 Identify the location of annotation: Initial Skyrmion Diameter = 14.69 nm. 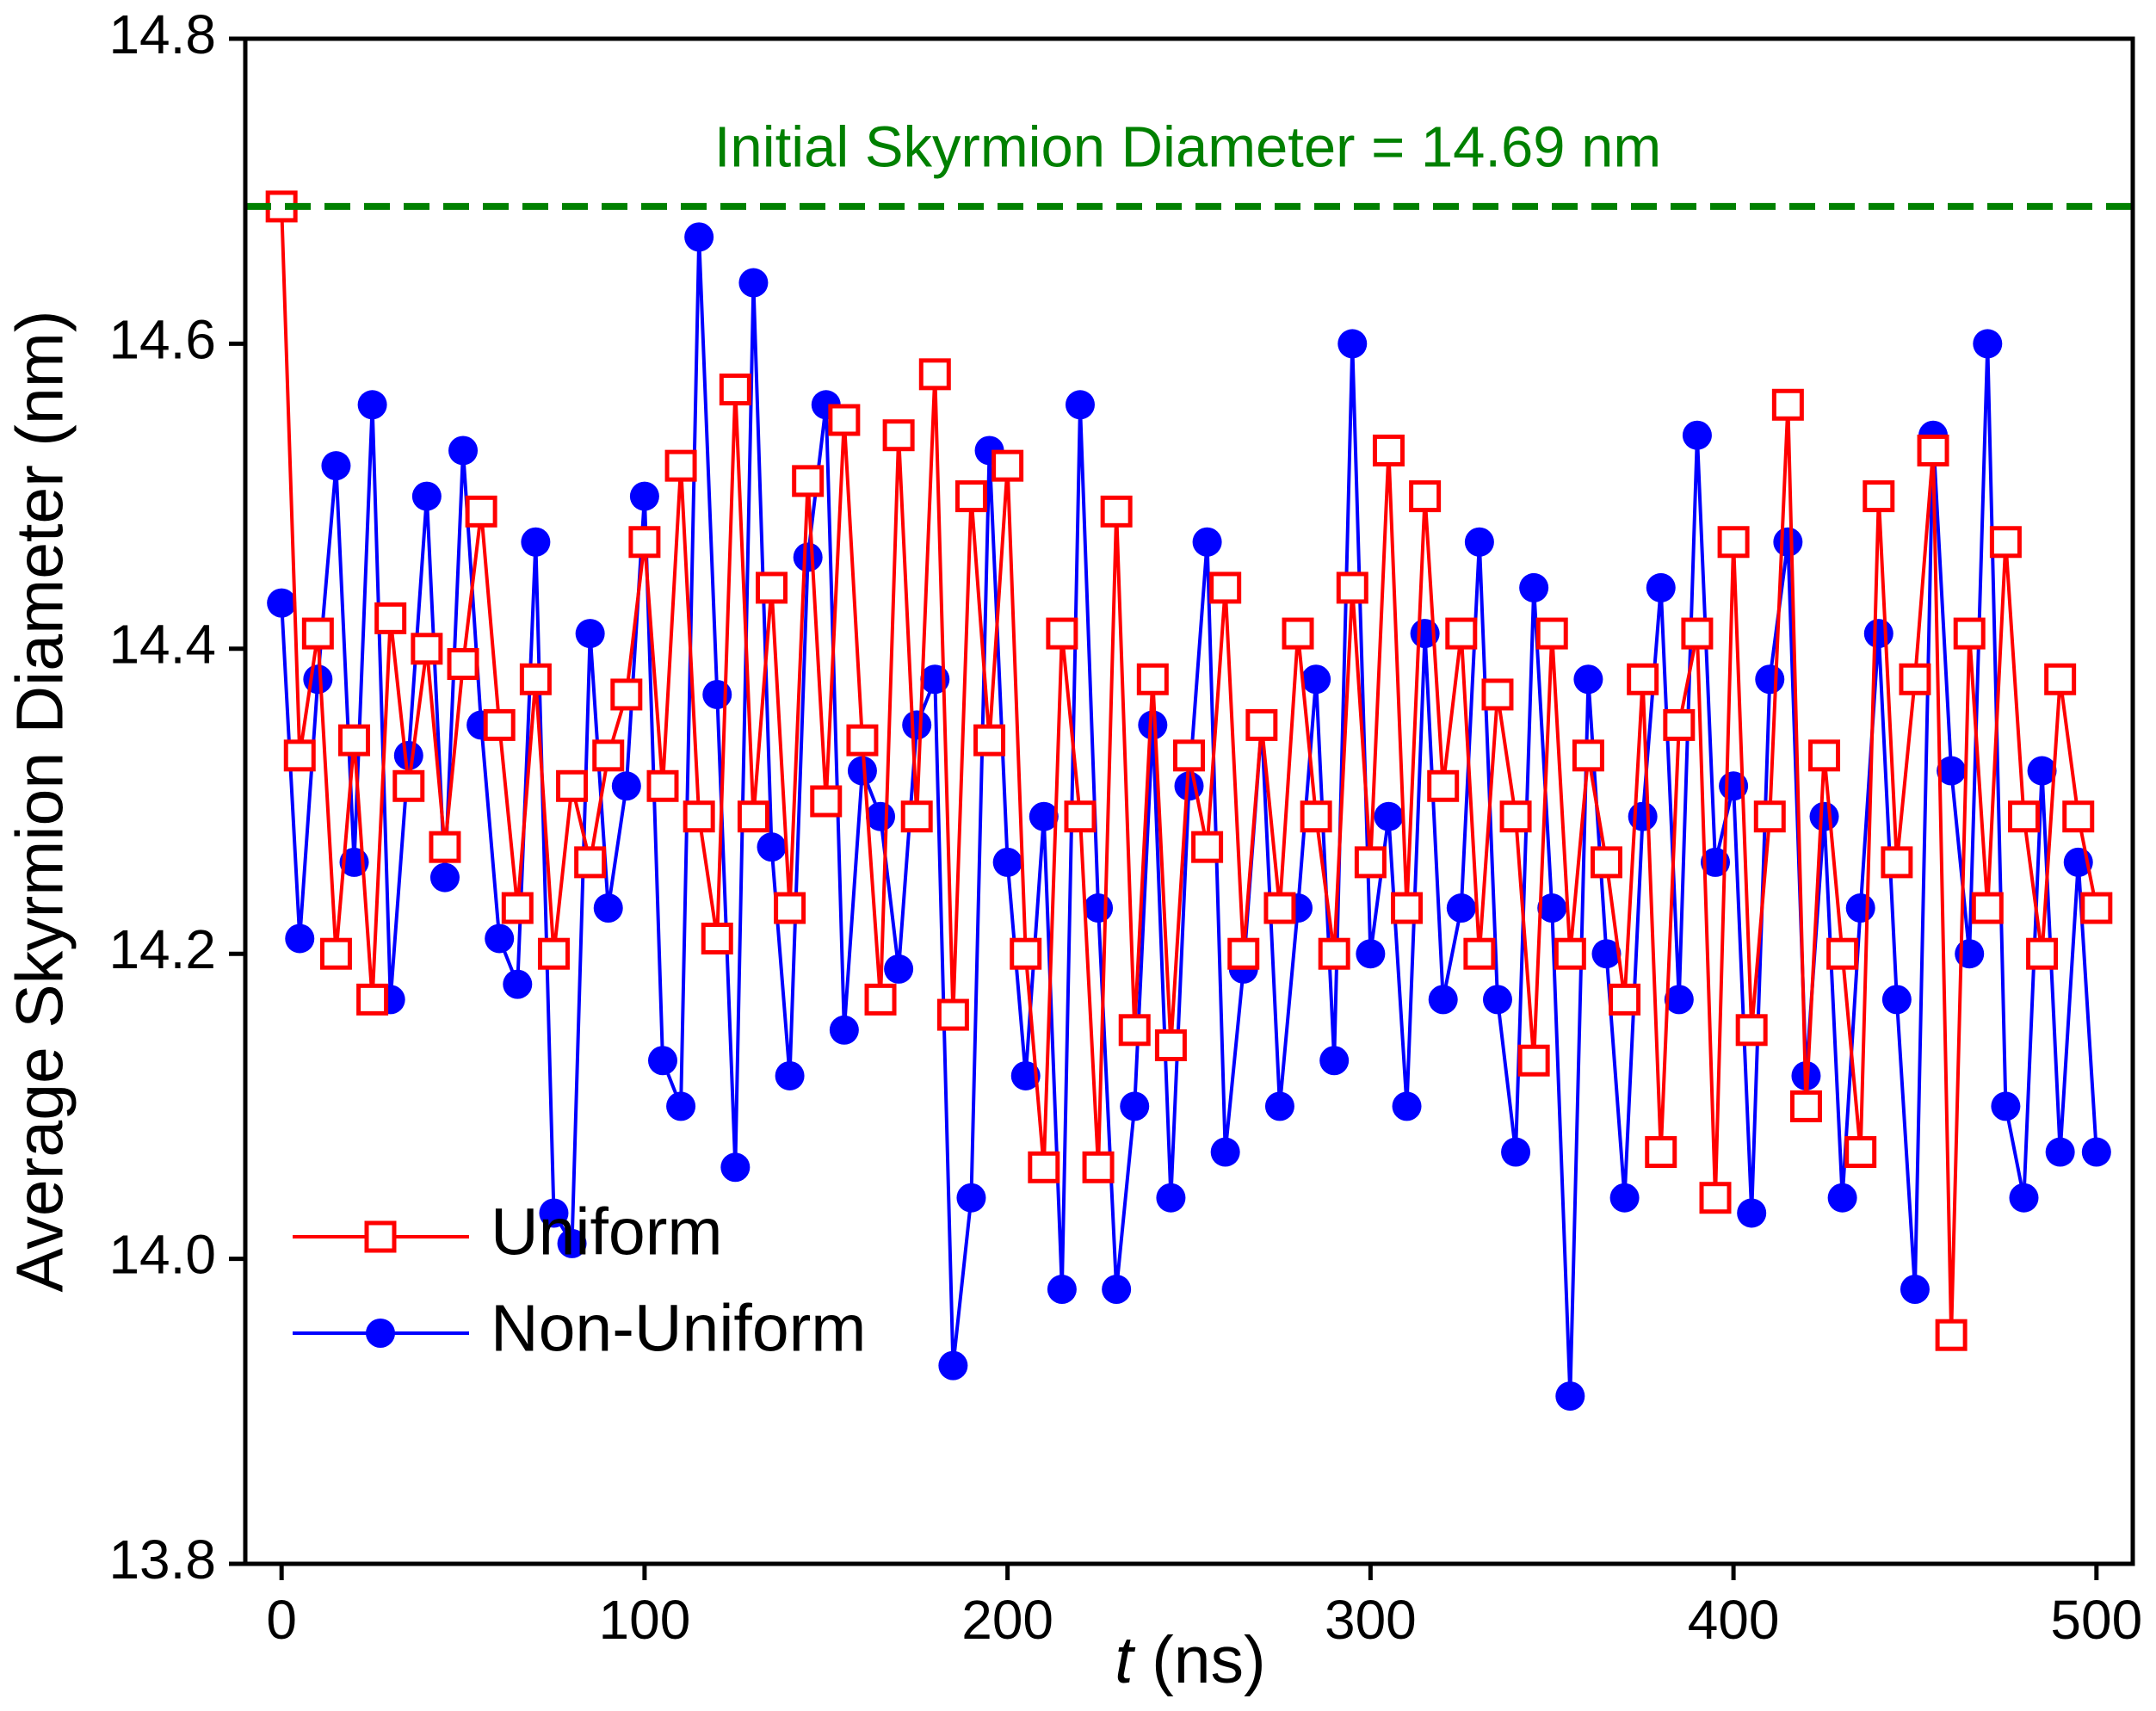
(1187, 147).